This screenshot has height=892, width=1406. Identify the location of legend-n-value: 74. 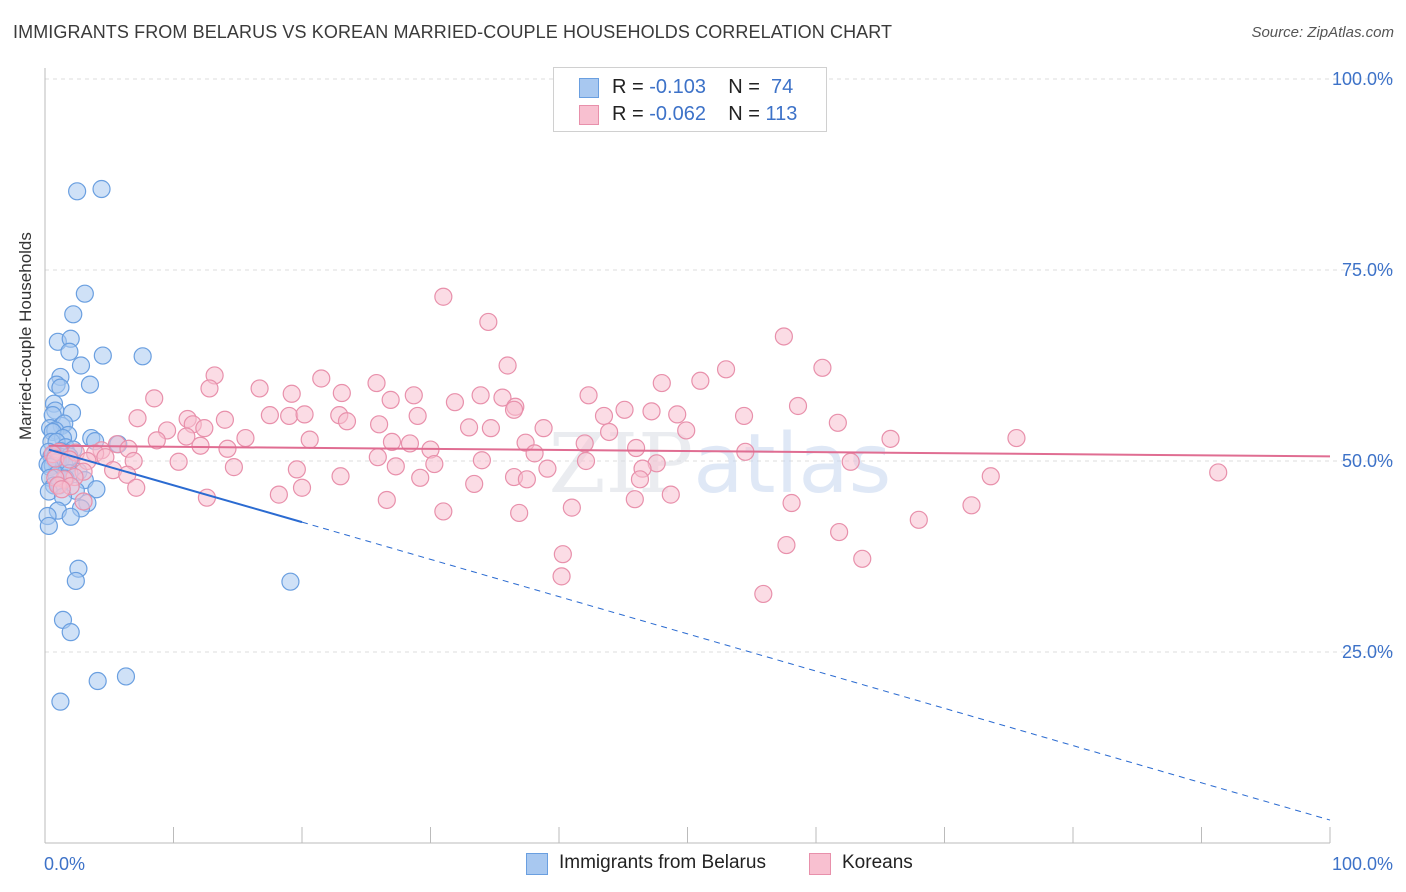
(782, 87).